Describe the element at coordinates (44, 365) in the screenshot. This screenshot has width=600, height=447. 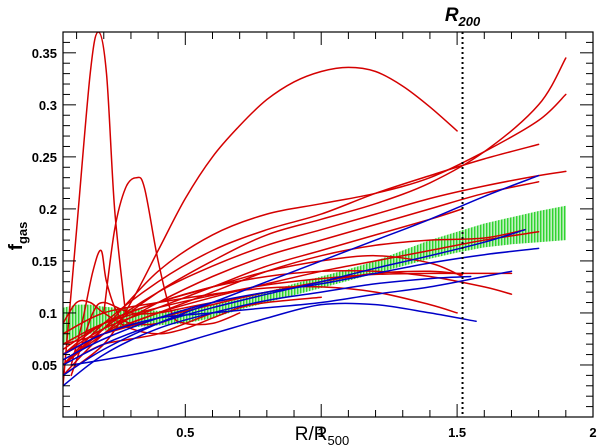
I see `y-tick-label: 0.05` at that location.